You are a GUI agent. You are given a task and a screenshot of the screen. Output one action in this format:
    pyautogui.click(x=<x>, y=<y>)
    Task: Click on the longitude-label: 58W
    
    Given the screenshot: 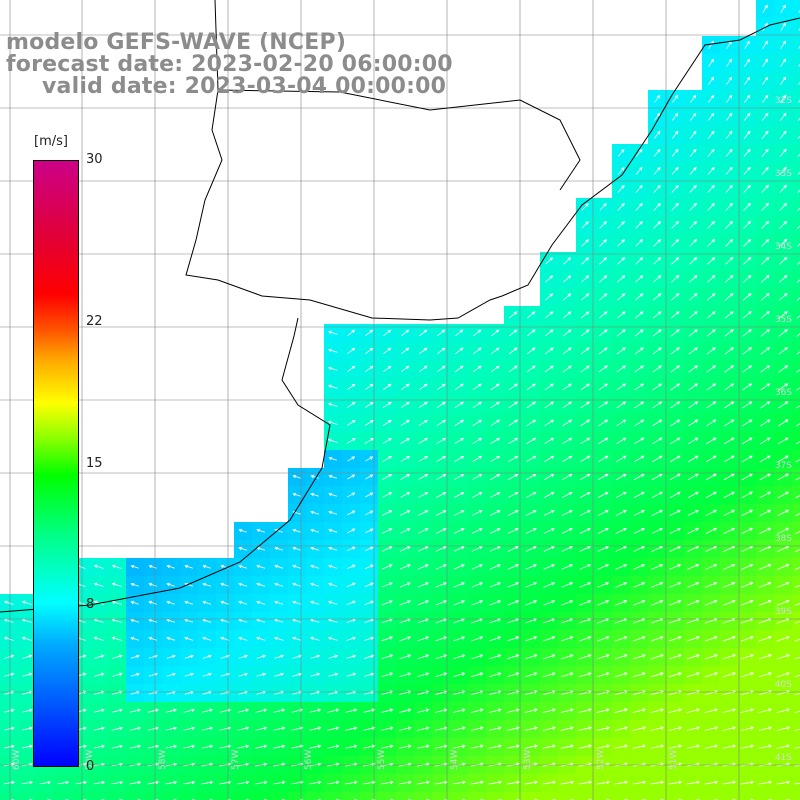 What is the action you would take?
    pyautogui.click(x=163, y=759)
    